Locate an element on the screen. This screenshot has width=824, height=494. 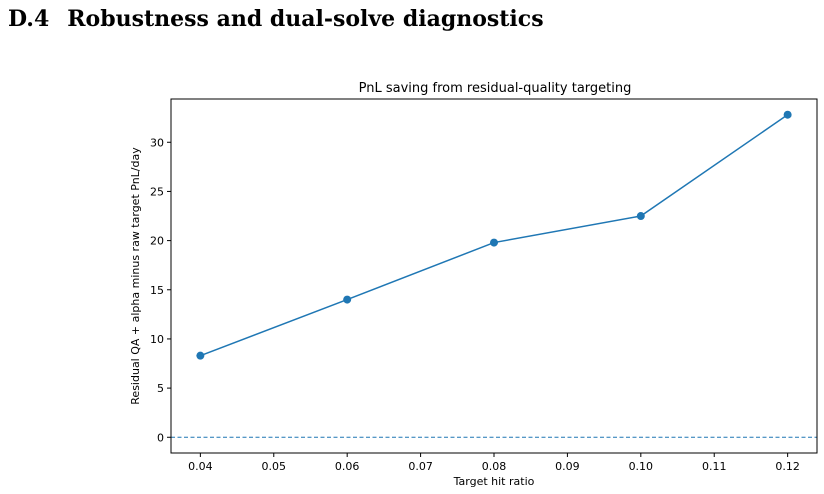
x-tick-label: 0.06 is located at coordinates (347, 466).